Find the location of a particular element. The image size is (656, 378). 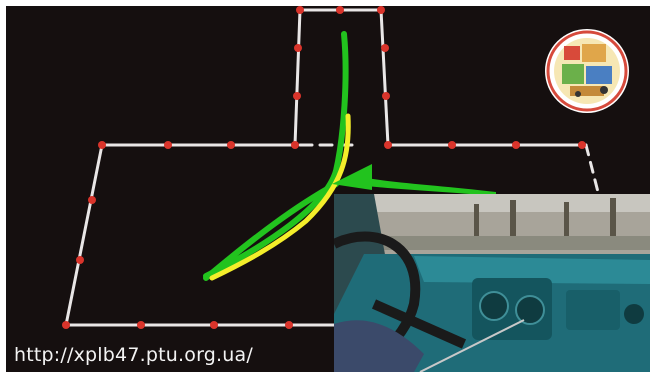

direction-arrow-icon is located at coordinates (414, 180).